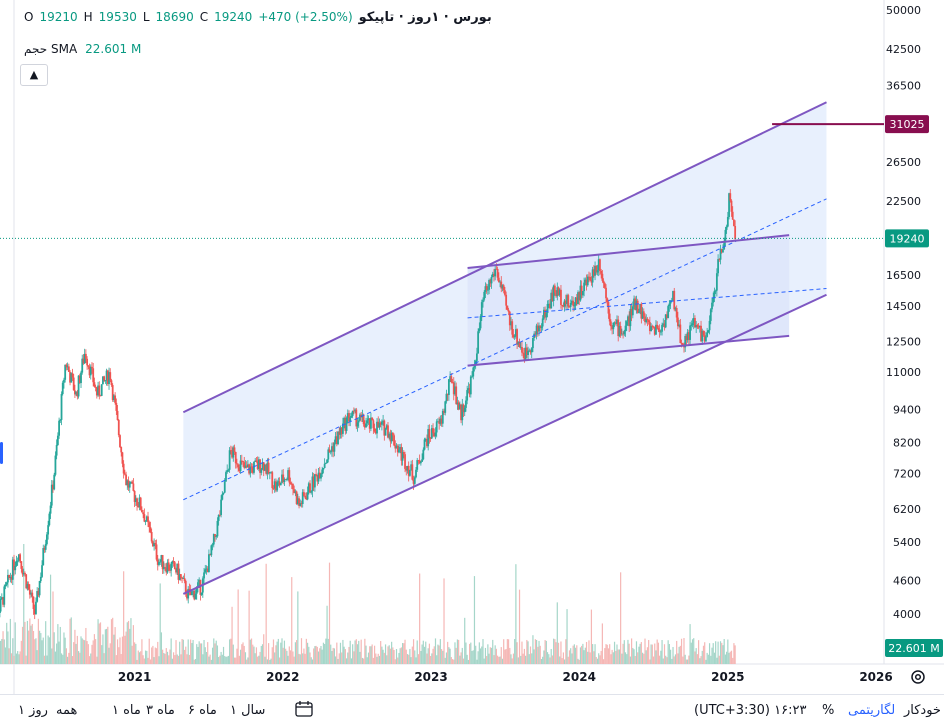  What do you see at coordinates (202, 710) in the screenshot?
I see `range-6m: ۶ ماه` at bounding box center [202, 710].